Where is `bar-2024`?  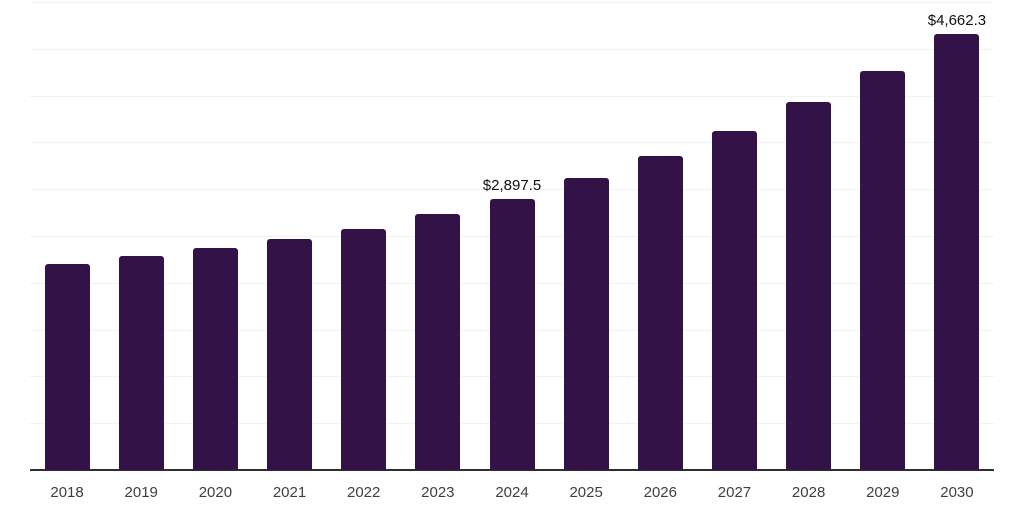 bar-2024 is located at coordinates (512, 334).